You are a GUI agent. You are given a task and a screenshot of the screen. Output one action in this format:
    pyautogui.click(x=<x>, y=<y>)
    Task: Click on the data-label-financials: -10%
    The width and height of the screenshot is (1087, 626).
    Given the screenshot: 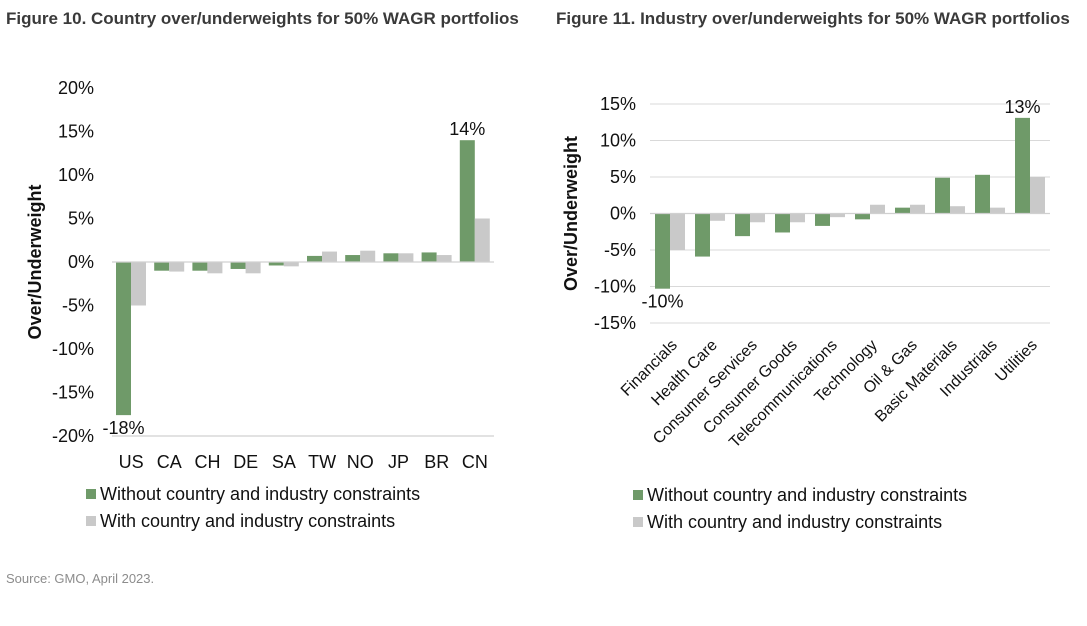 What is the action you would take?
    pyautogui.click(x=662, y=302)
    